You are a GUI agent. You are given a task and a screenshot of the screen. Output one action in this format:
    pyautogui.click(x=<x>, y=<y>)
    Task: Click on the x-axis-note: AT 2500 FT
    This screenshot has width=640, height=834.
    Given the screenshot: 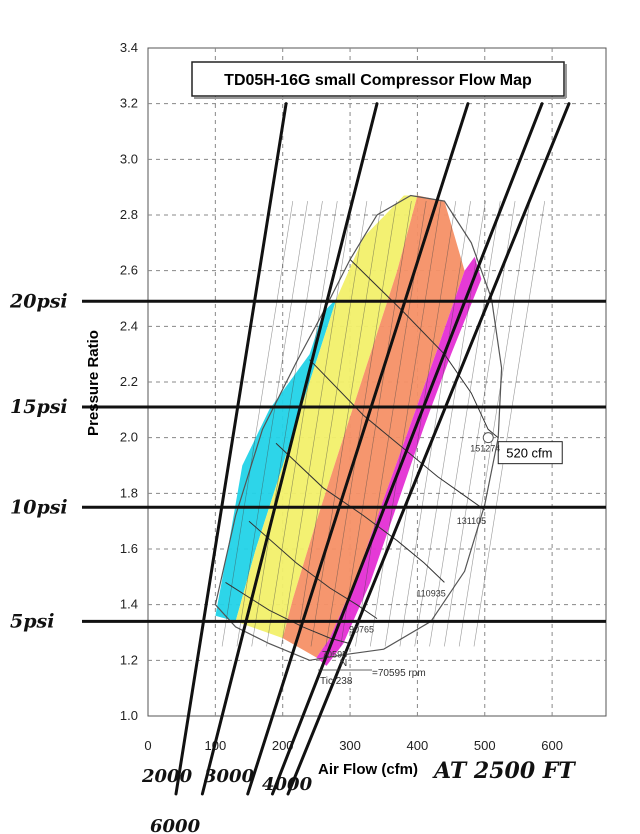 What is the action you would take?
    pyautogui.click(x=504, y=771)
    